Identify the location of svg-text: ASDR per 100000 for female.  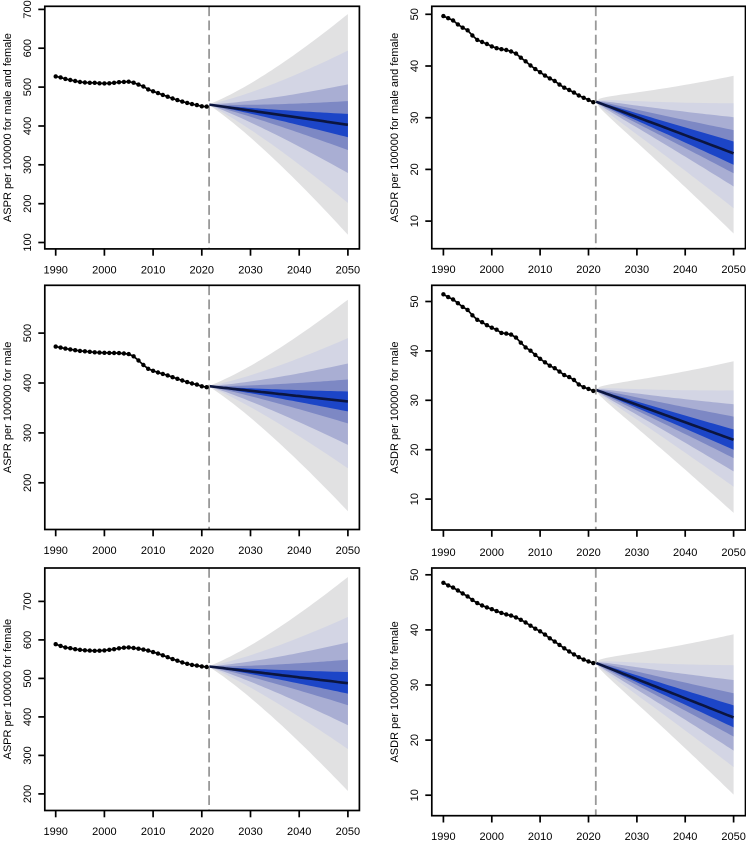
(395, 691).